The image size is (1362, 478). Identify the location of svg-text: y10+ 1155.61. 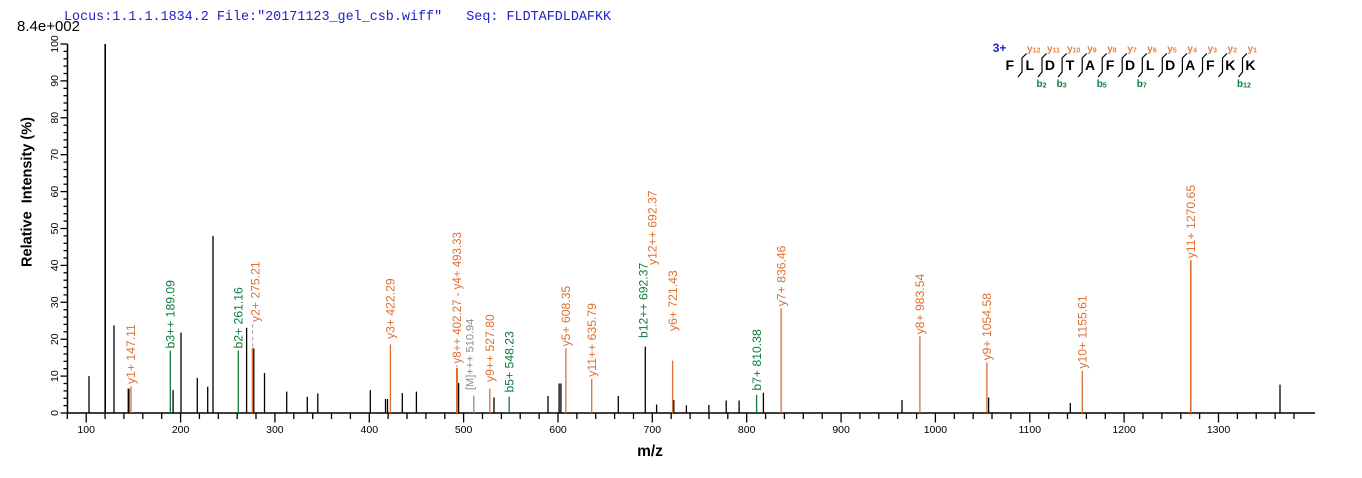
(1083, 332).